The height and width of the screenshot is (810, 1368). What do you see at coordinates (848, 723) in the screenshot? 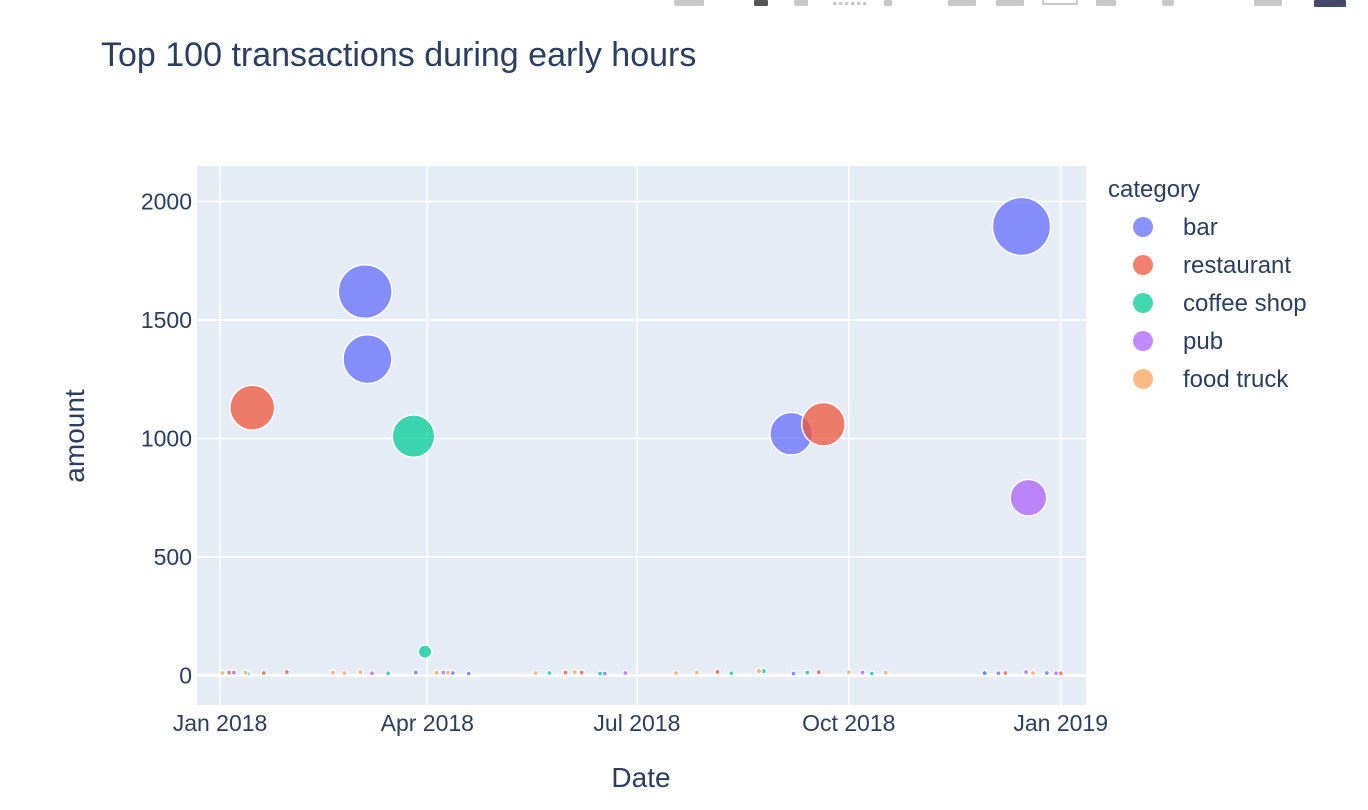
I see `x-tick-label: Oct 2018` at bounding box center [848, 723].